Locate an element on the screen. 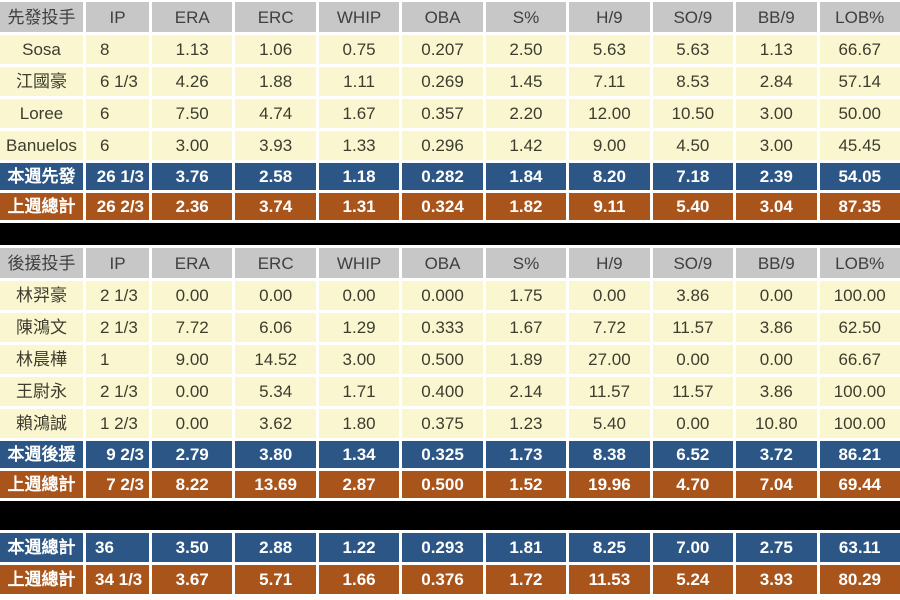 This screenshot has width=900, height=600. stat-H9: 8.38 is located at coordinates (611, 454).